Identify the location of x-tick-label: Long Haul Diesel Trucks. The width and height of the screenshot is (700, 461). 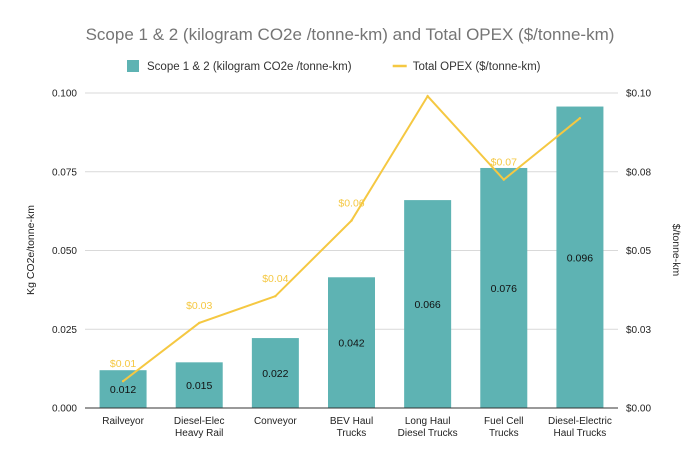
(428, 427).